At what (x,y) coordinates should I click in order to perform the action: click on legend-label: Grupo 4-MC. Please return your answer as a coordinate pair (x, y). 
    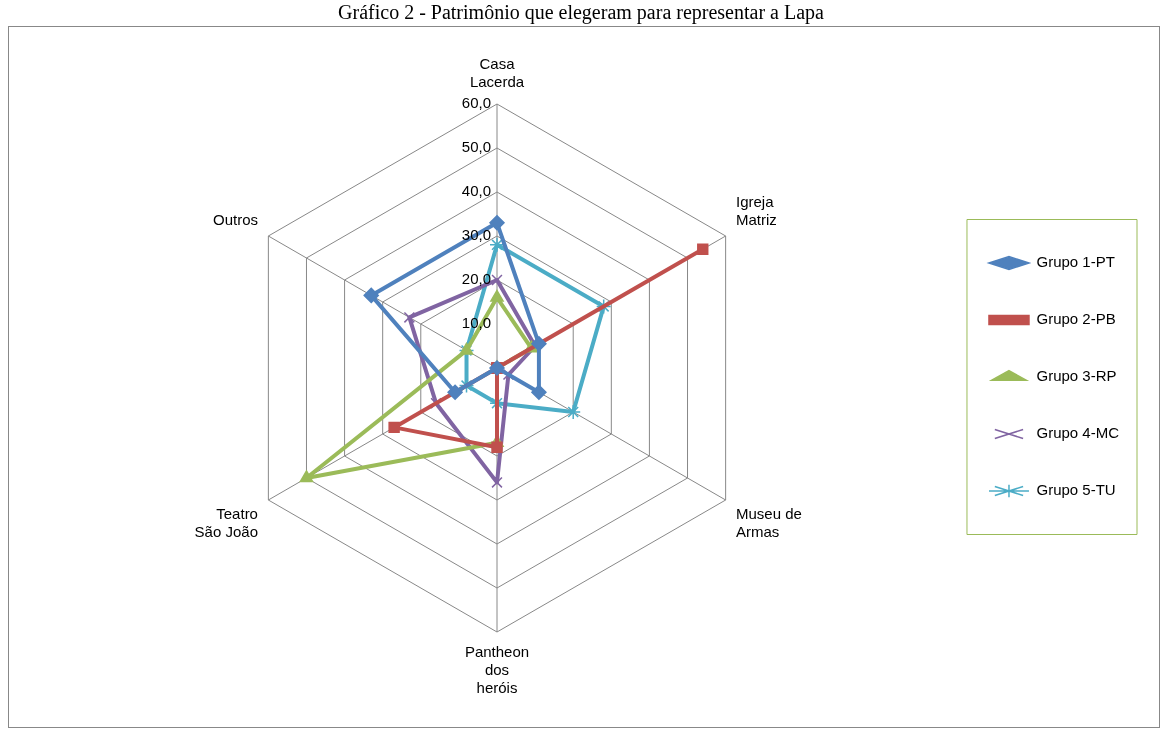
    Looking at the image, I should click on (1078, 433).